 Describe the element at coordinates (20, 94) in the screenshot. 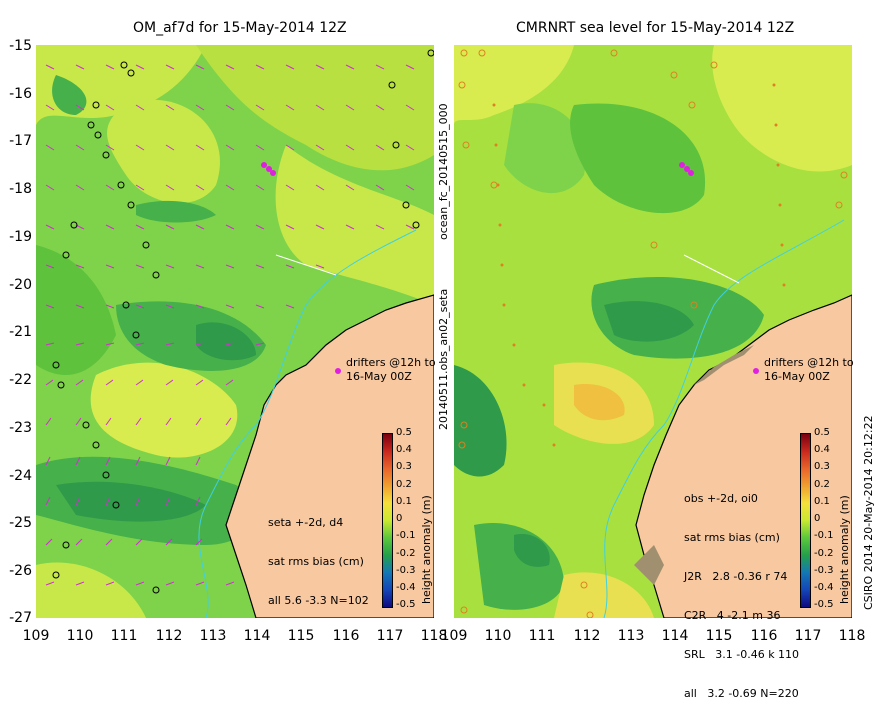

I see `y-tick-label: -16` at that location.